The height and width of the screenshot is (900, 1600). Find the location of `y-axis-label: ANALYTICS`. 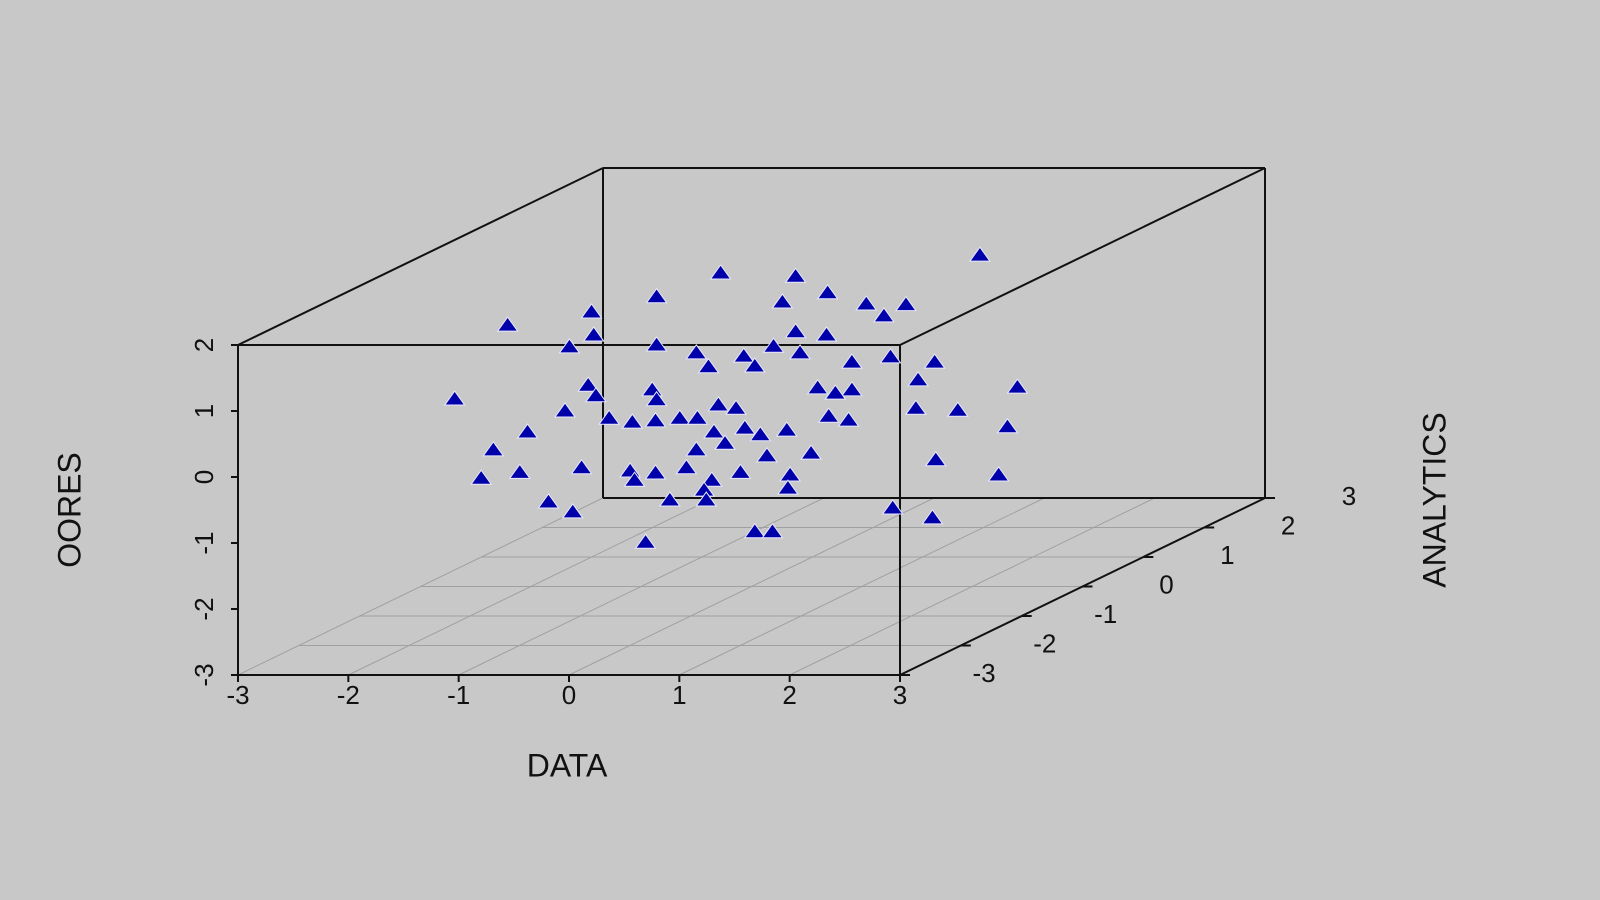

y-axis-label: ANALYTICS is located at coordinates (1434, 499).